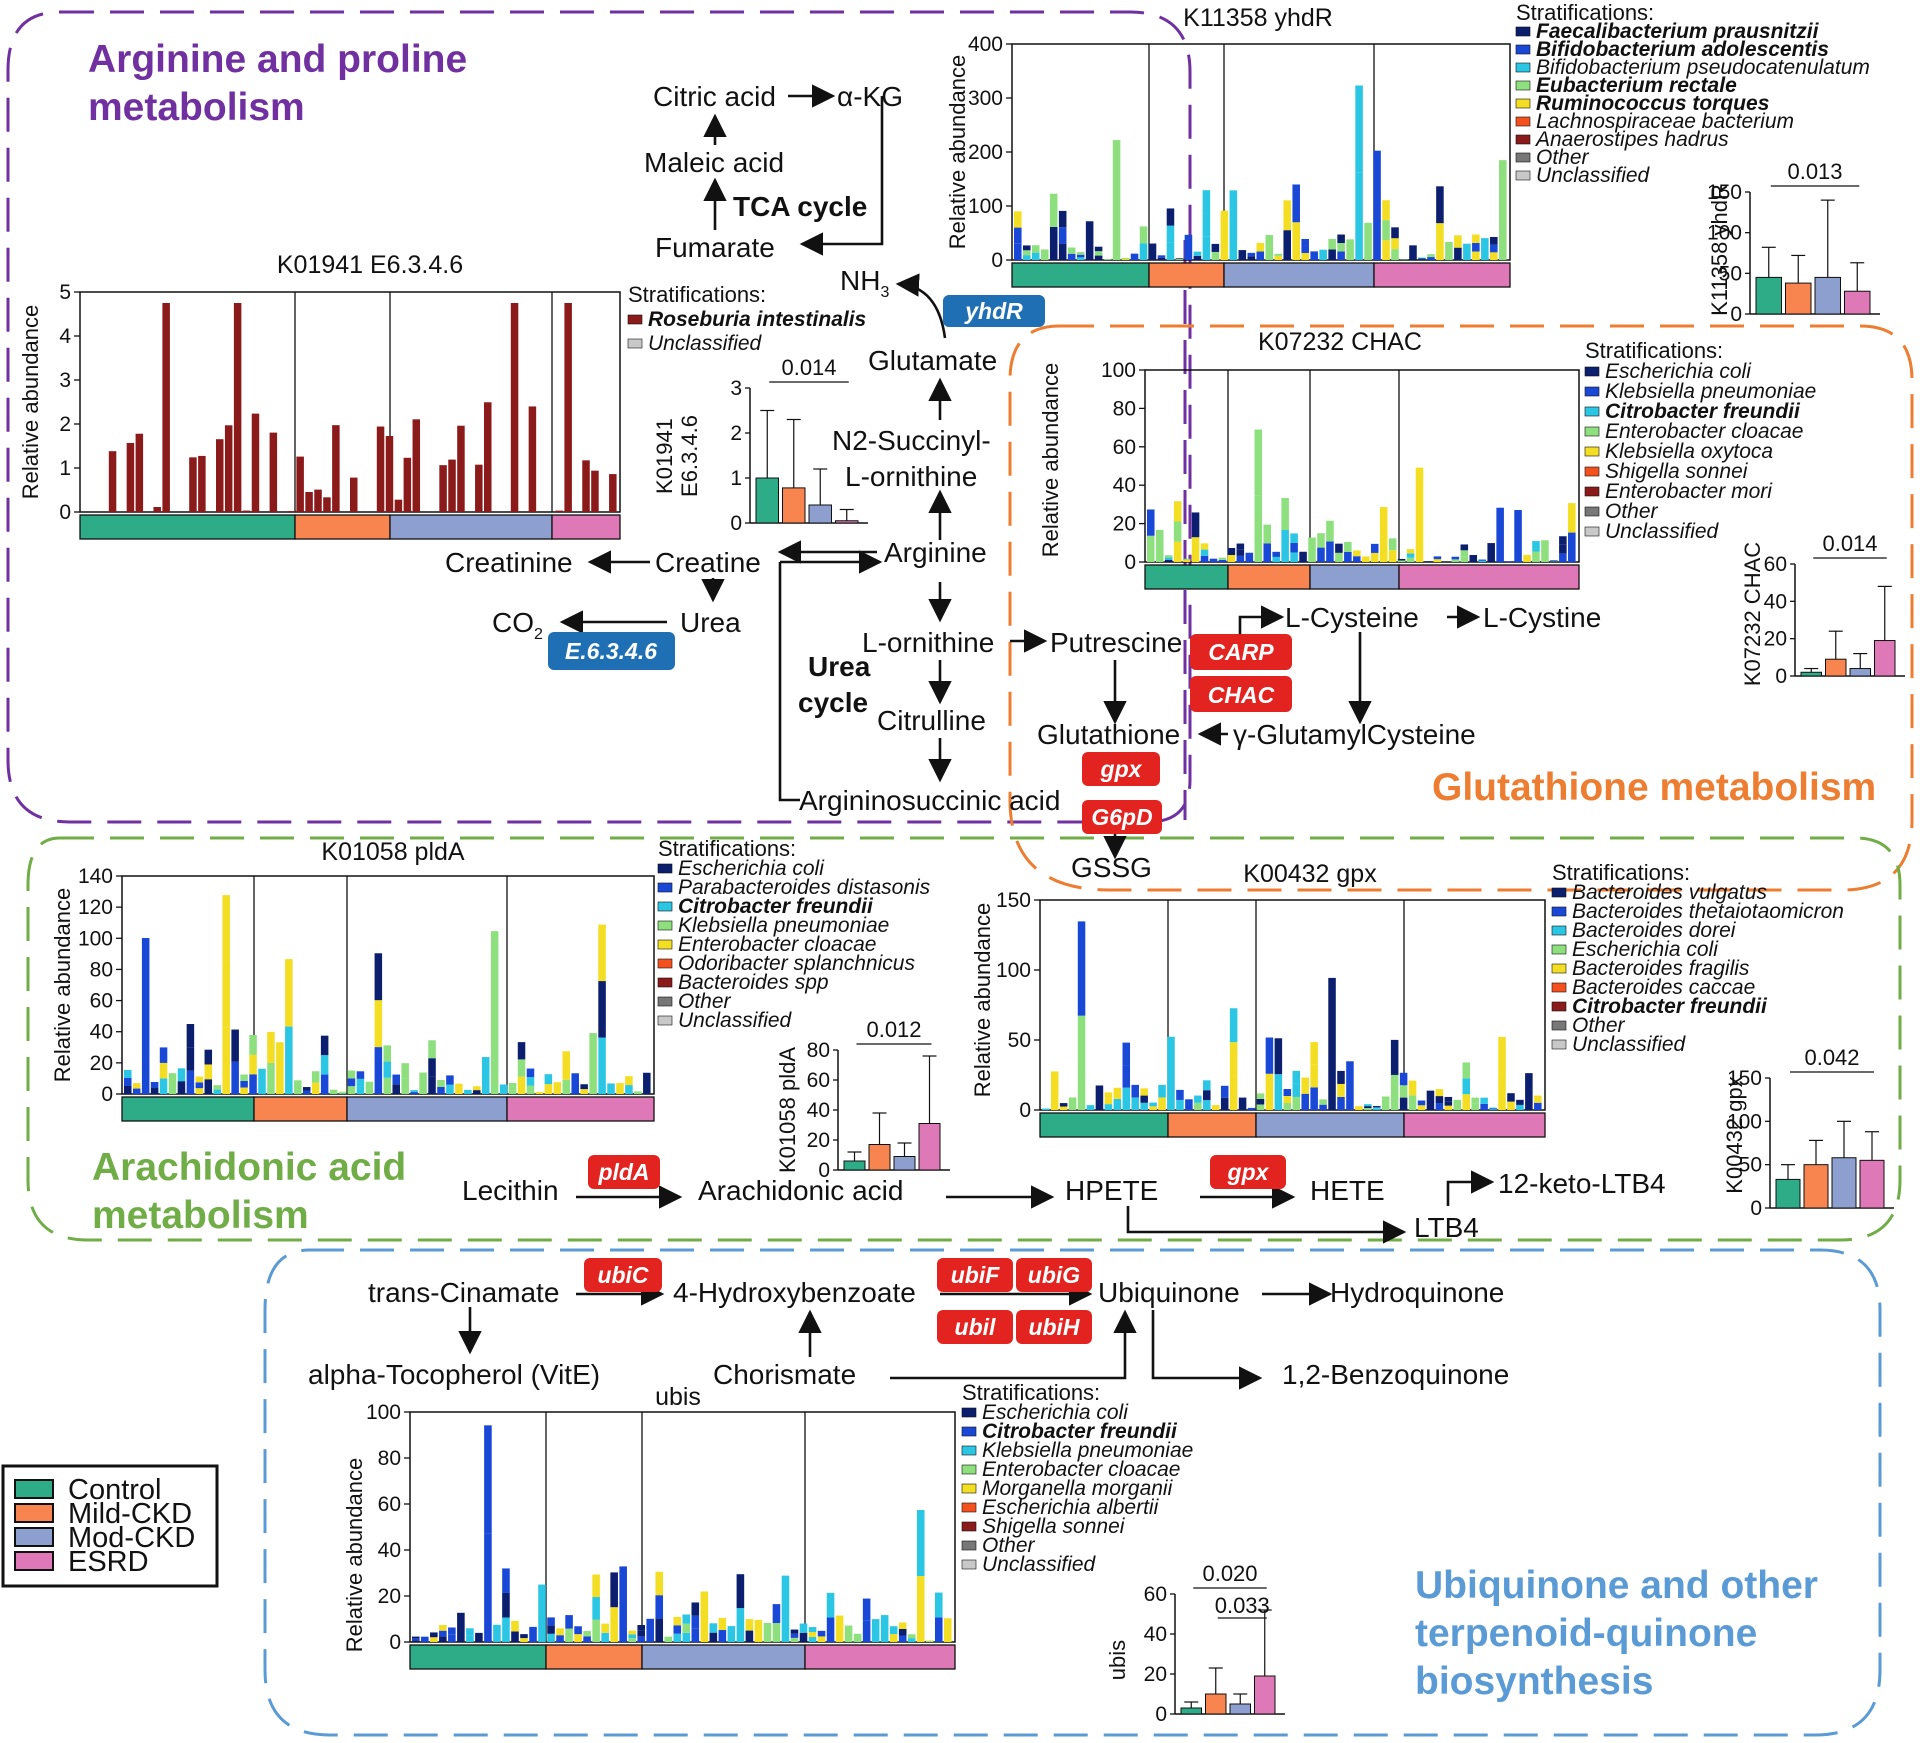 The image size is (1920, 1743). Describe the element at coordinates (1689, 451) in the screenshot. I see `species-label: Klebsiella oxytoca` at that location.